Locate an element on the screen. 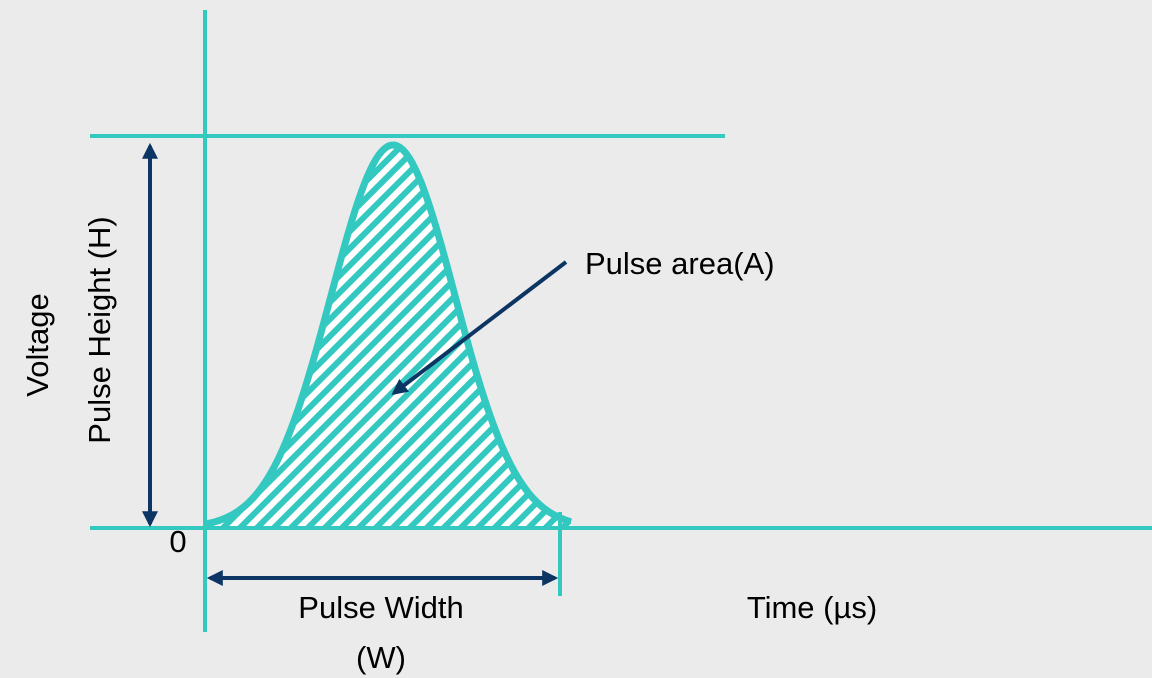 The image size is (1152, 678). x-axis-label: Time (µs) is located at coordinates (812, 607).